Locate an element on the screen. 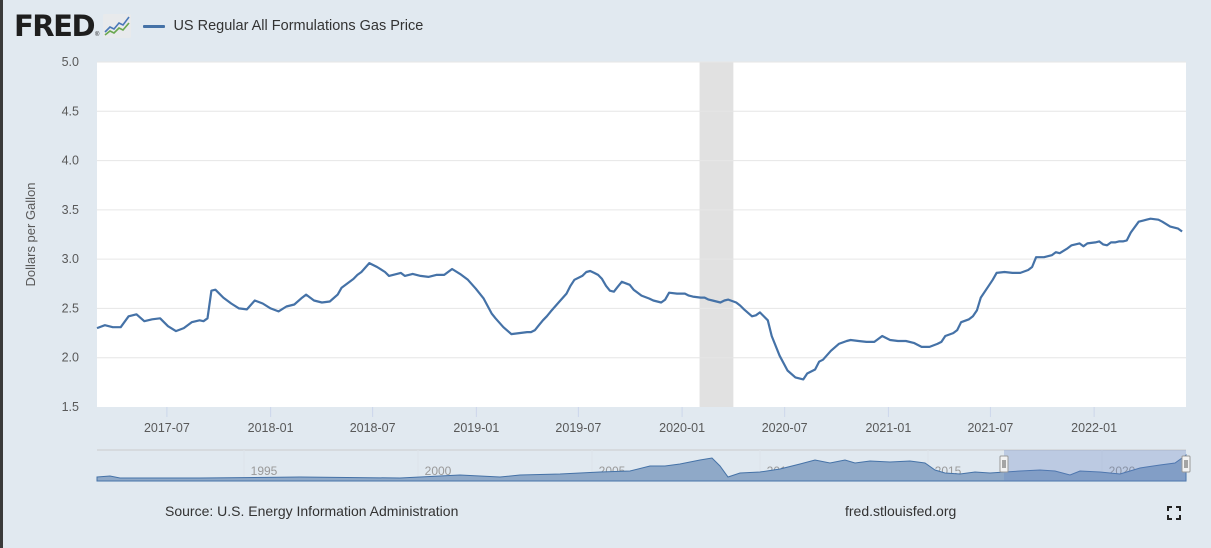 The width and height of the screenshot is (1211, 548). line-chart-icon is located at coordinates (117, 26).